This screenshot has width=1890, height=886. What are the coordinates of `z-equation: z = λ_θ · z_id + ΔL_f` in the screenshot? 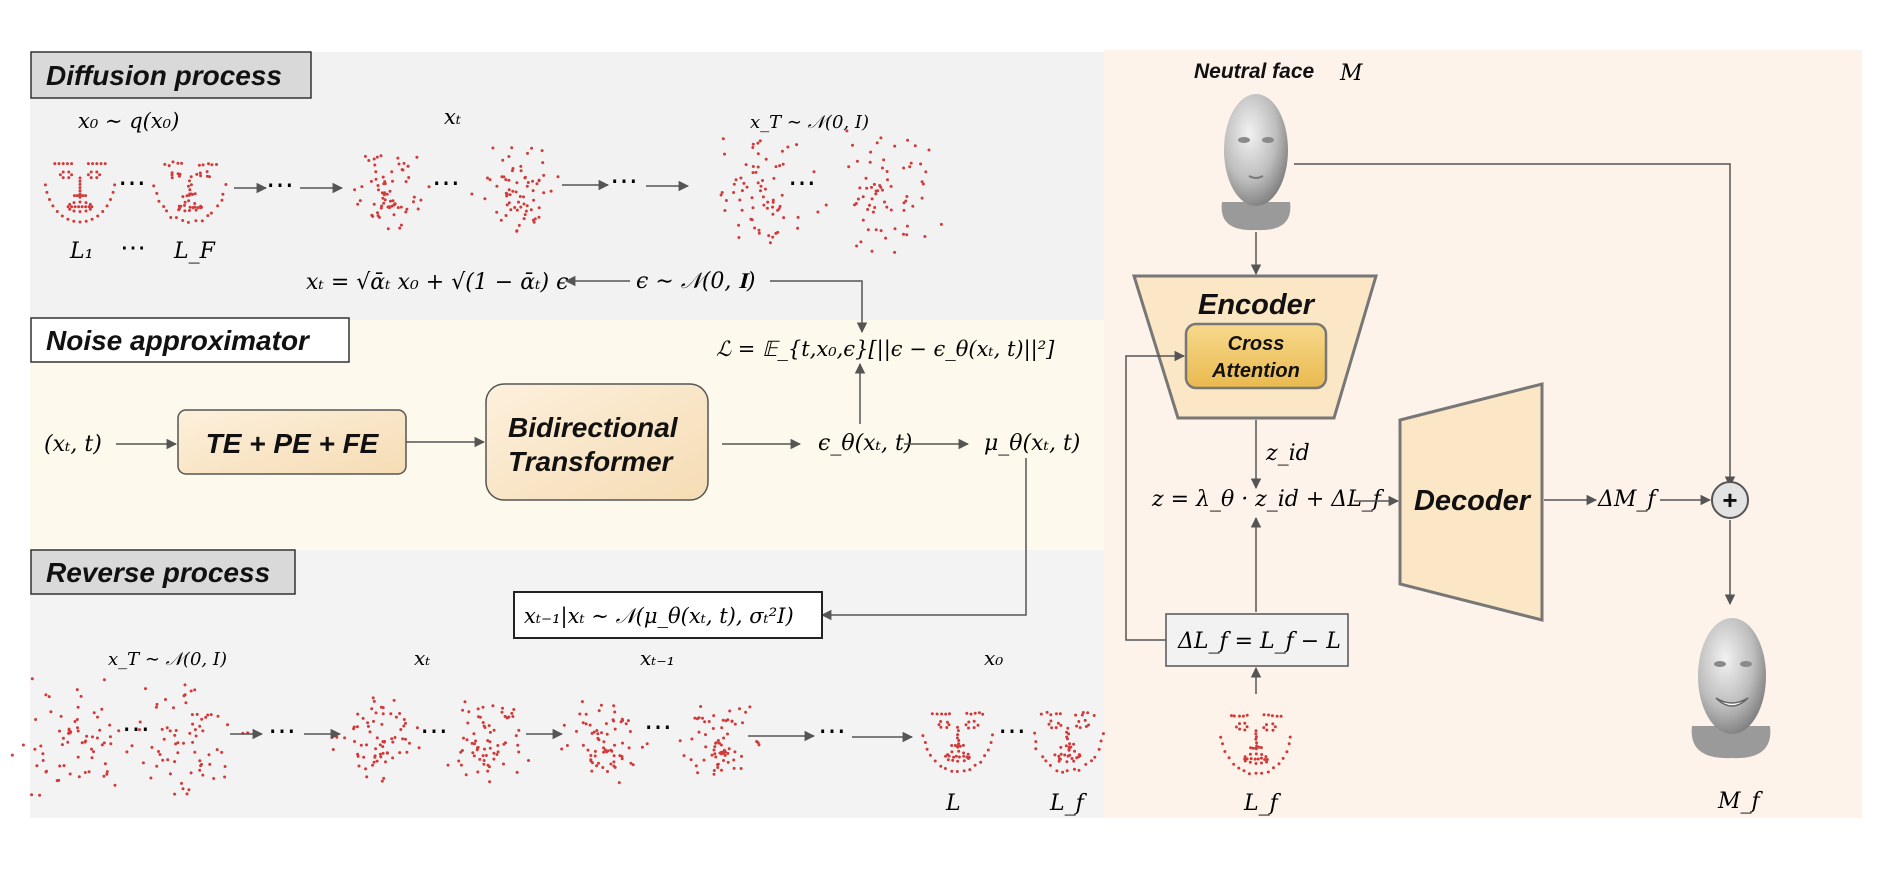 It's located at (1268, 499).